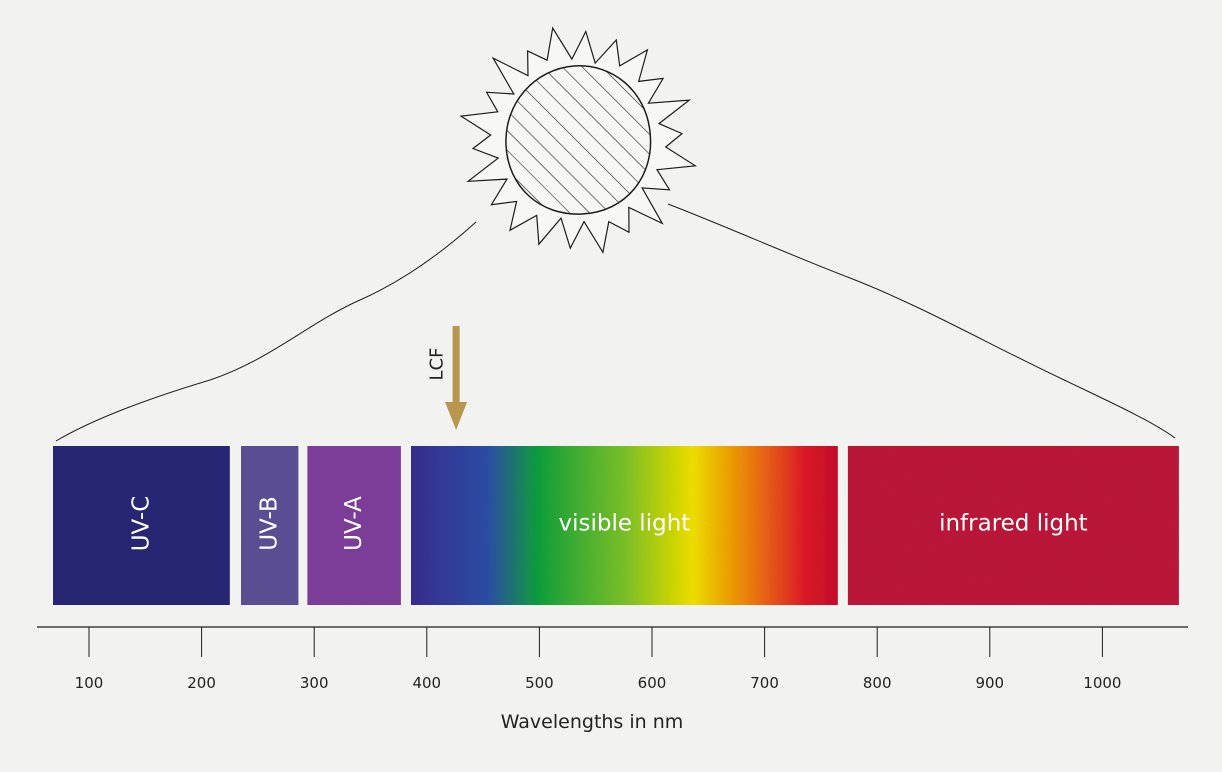 The width and height of the screenshot is (1222, 772). I want to click on uvc-band, so click(141, 525).